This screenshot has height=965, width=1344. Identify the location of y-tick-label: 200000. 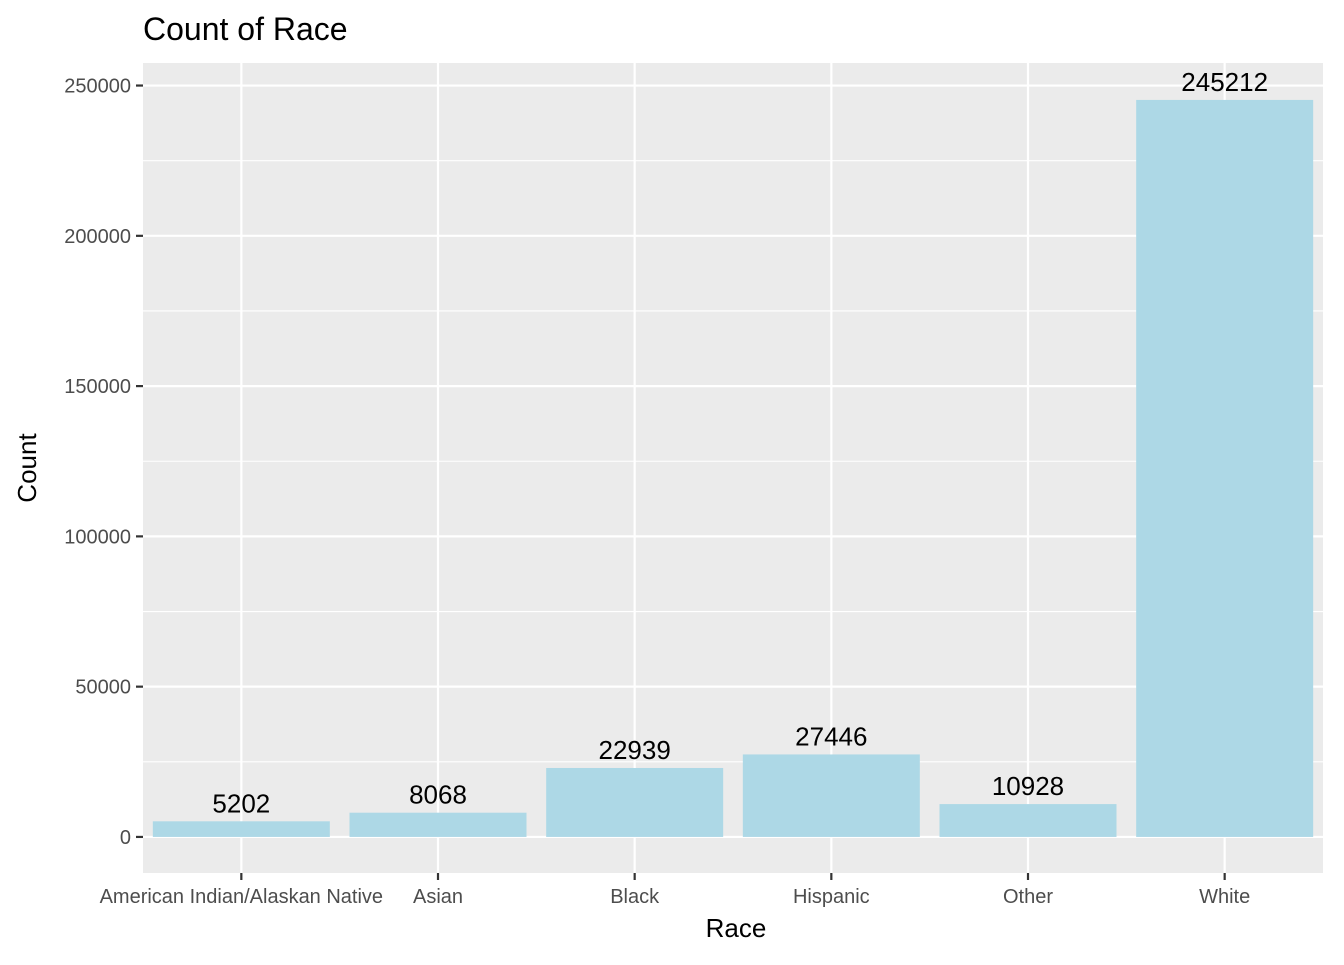
(97, 237).